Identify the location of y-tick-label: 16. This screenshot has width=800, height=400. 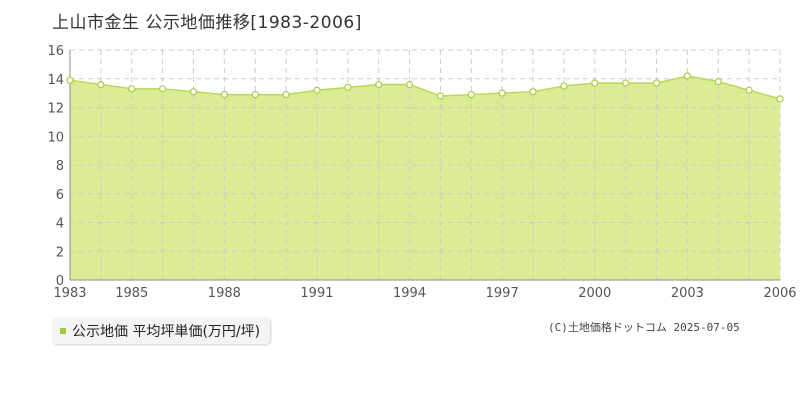
(55, 51).